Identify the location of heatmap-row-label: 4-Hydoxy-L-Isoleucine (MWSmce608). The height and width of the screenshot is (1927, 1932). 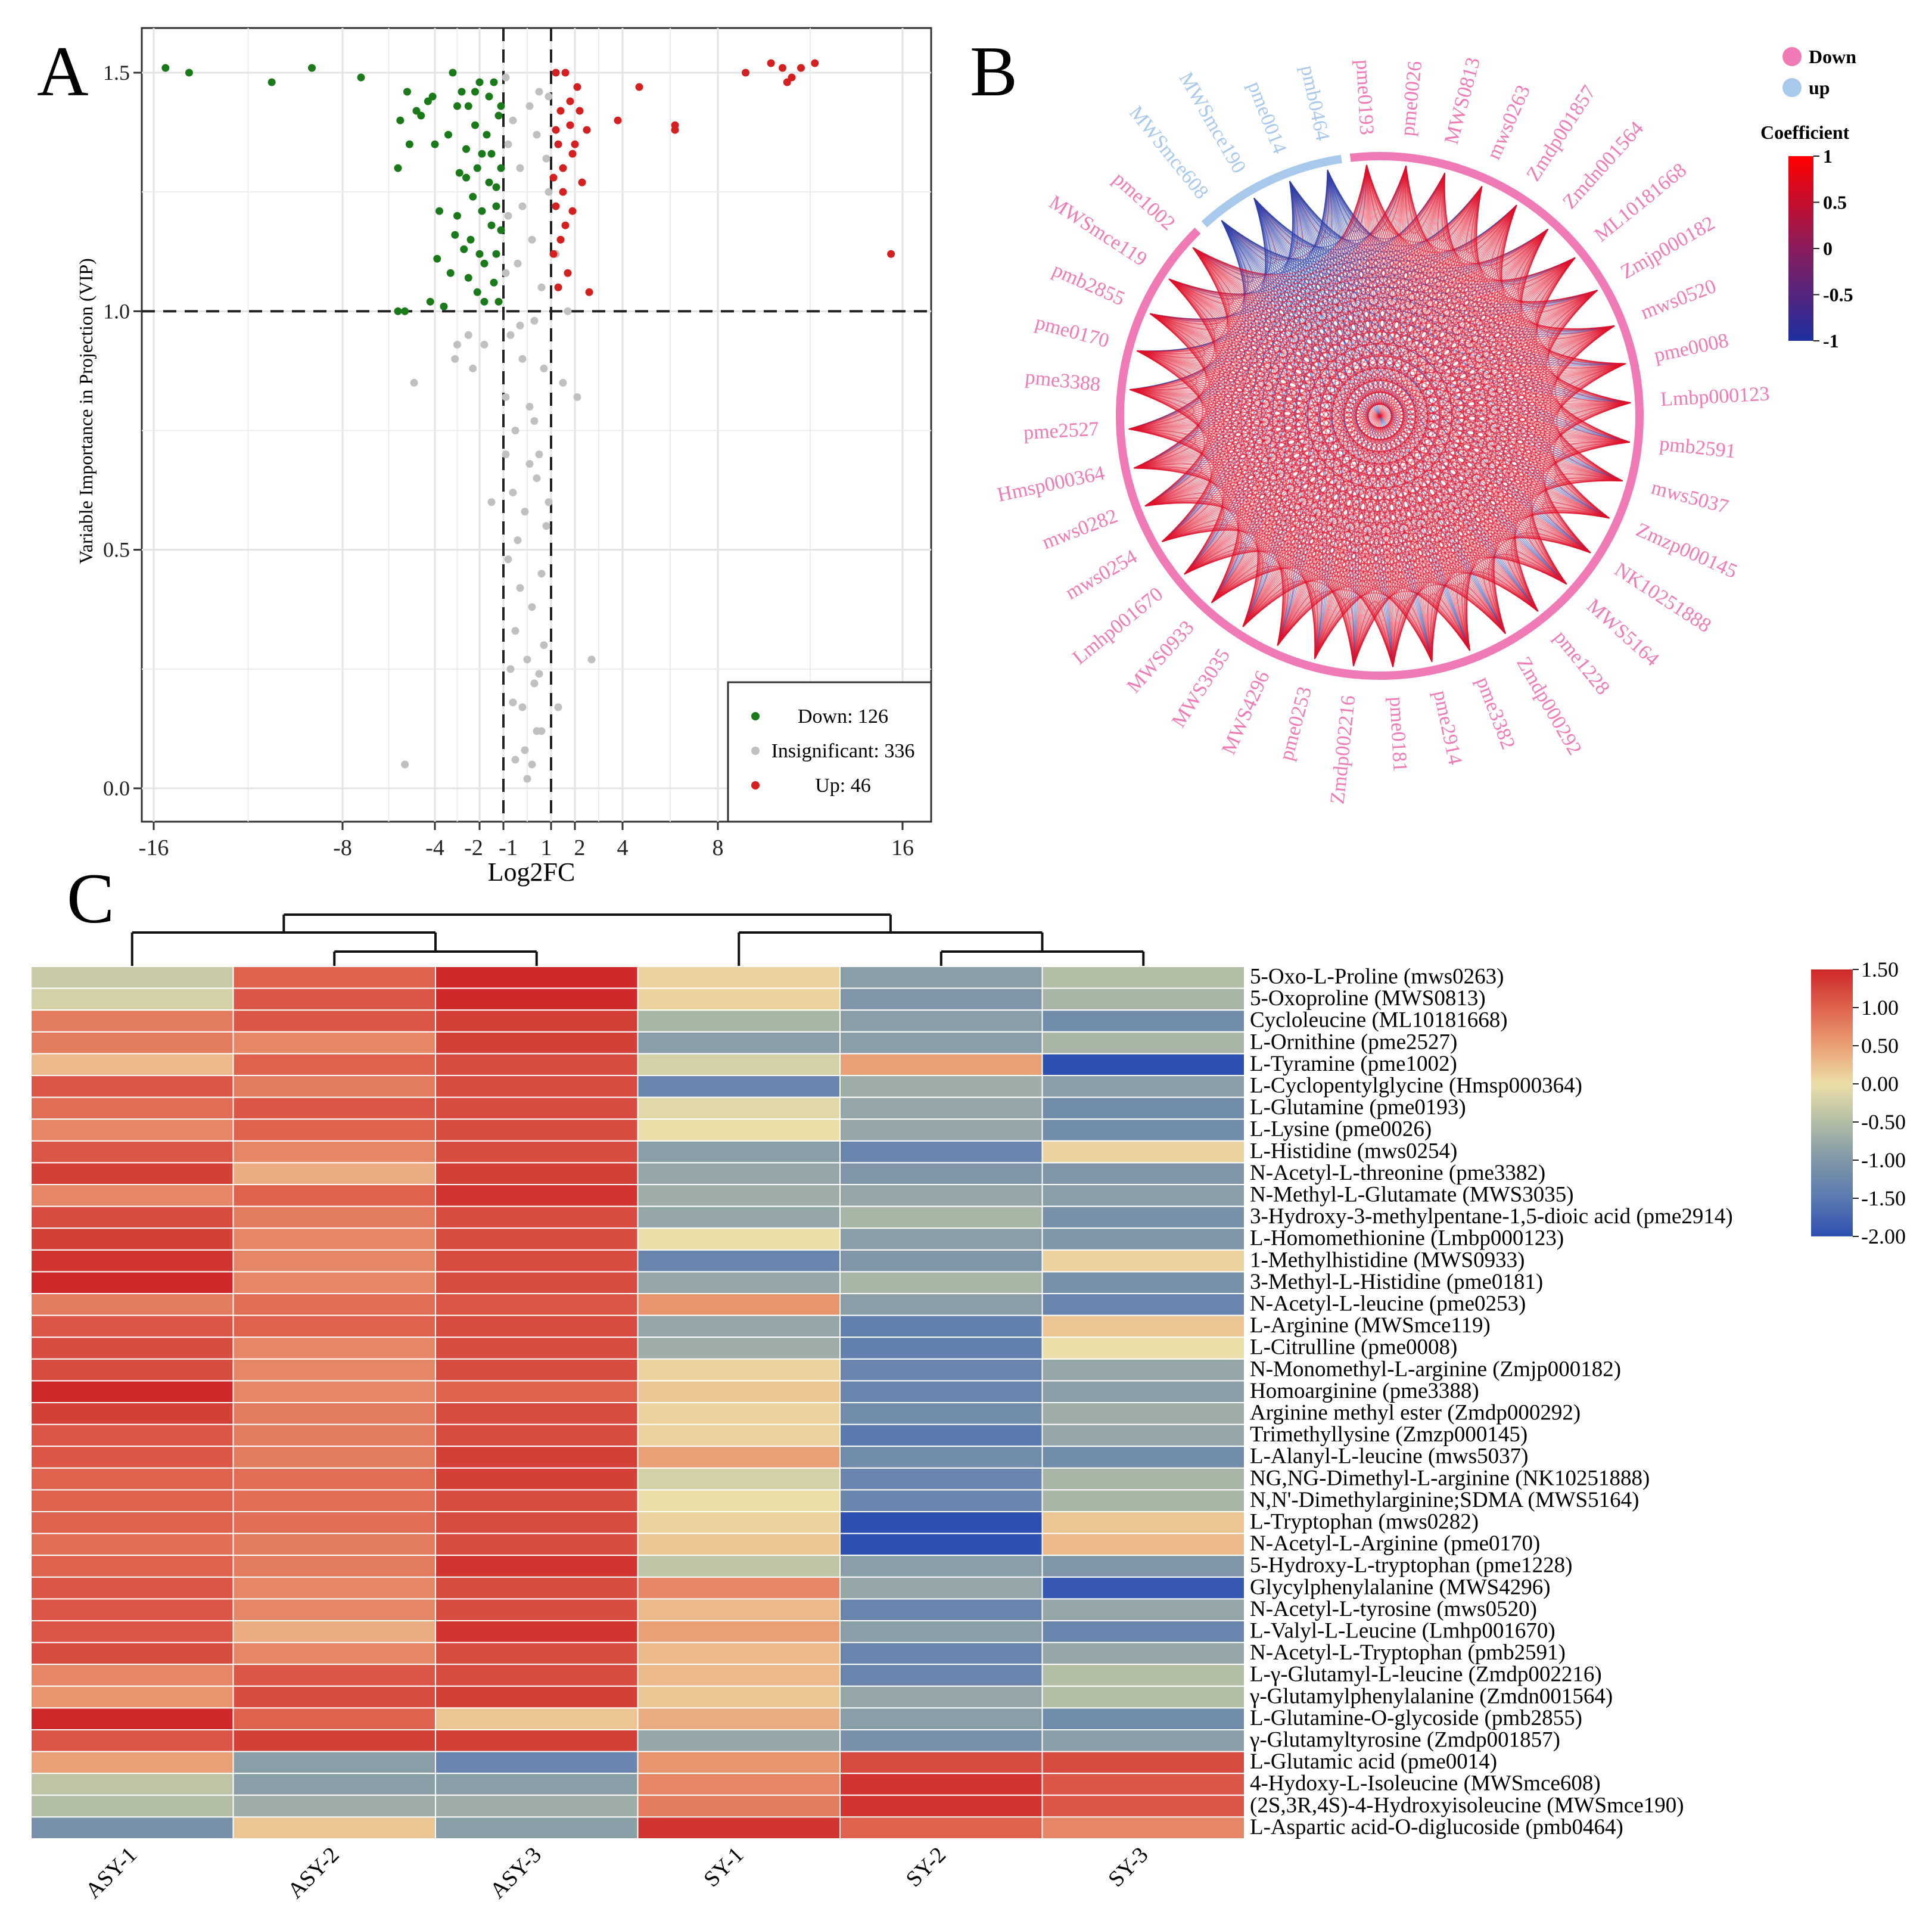
(1425, 1783).